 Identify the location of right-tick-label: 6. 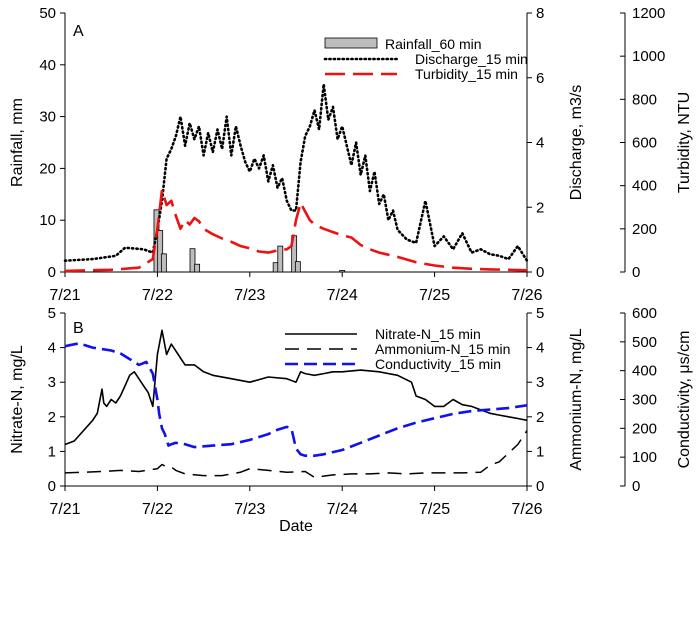
(540, 78).